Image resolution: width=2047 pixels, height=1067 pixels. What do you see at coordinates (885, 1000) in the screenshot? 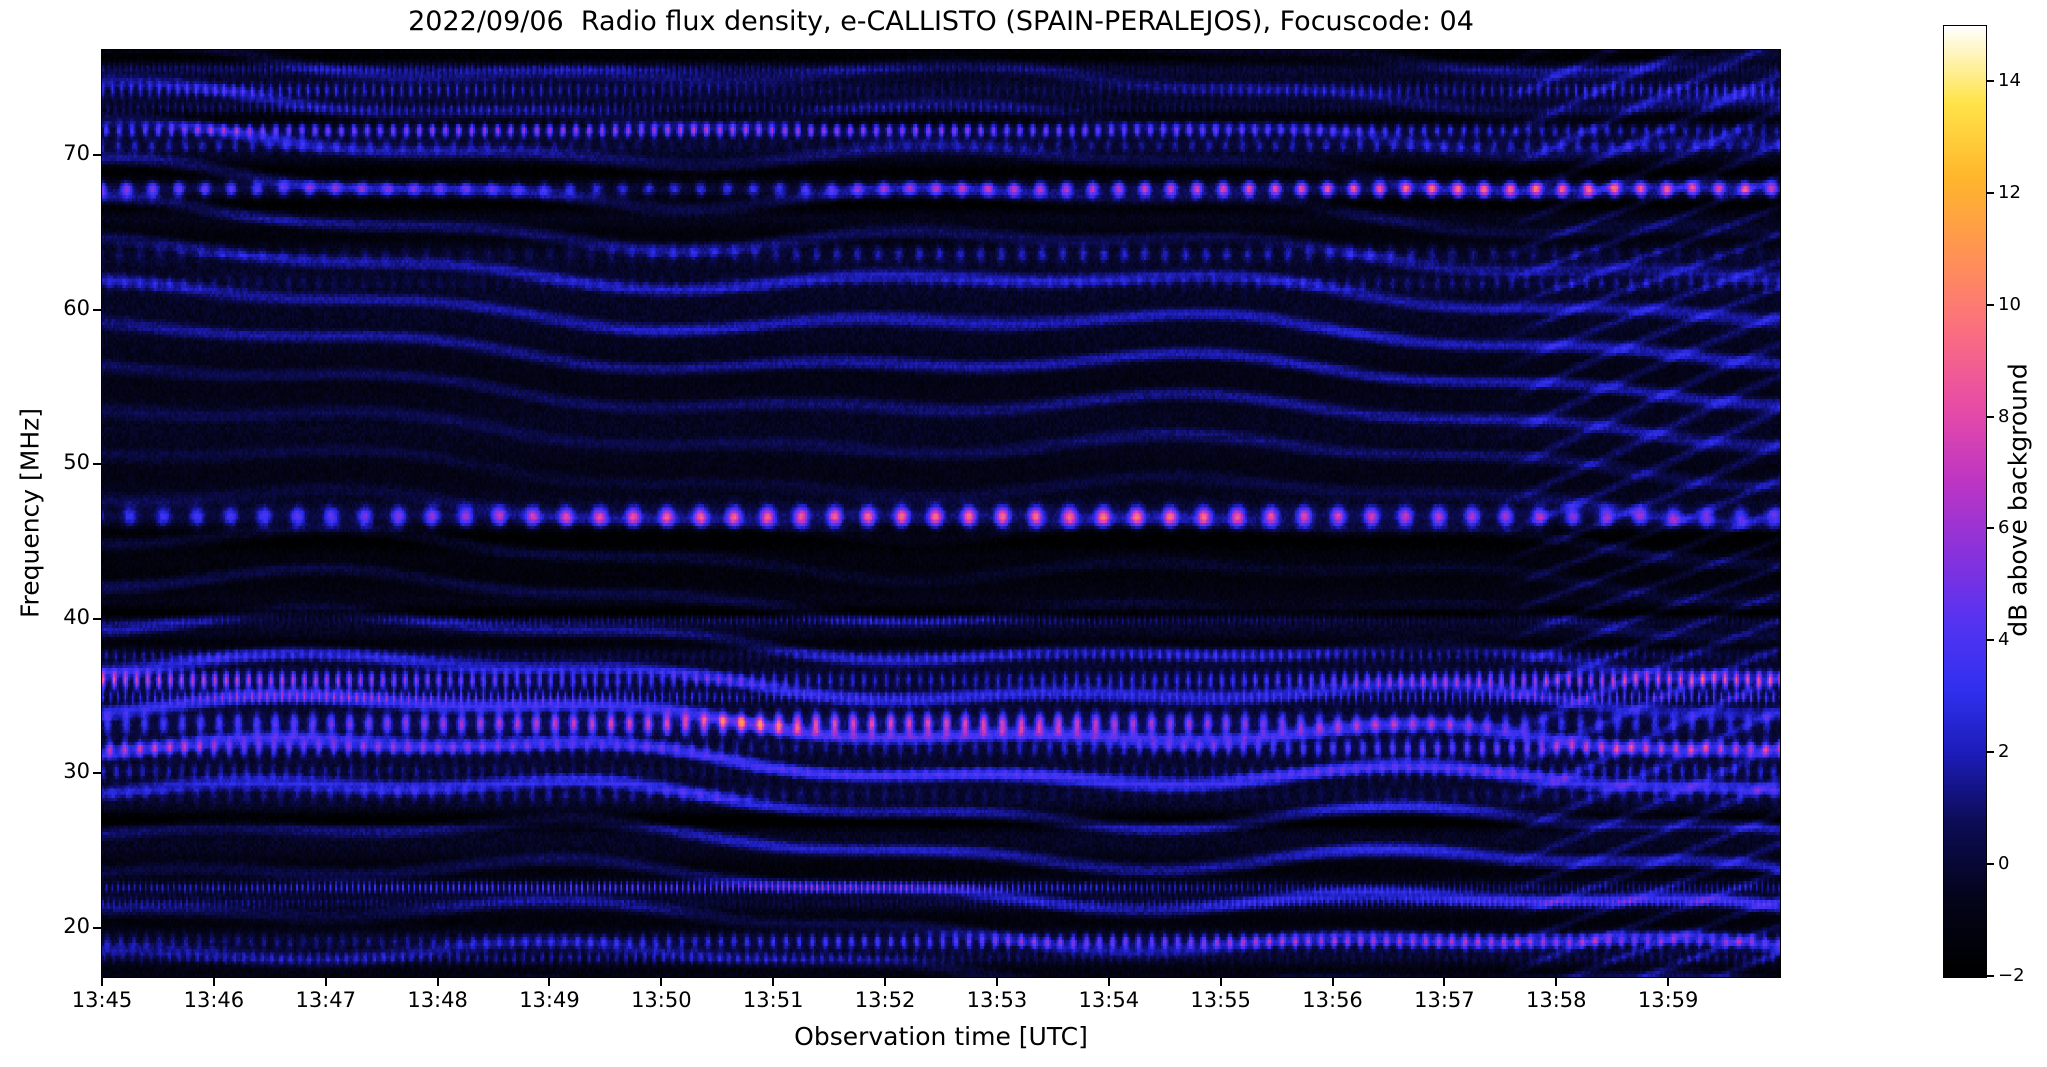
I see `x-tick-label: 13:52` at bounding box center [885, 1000].